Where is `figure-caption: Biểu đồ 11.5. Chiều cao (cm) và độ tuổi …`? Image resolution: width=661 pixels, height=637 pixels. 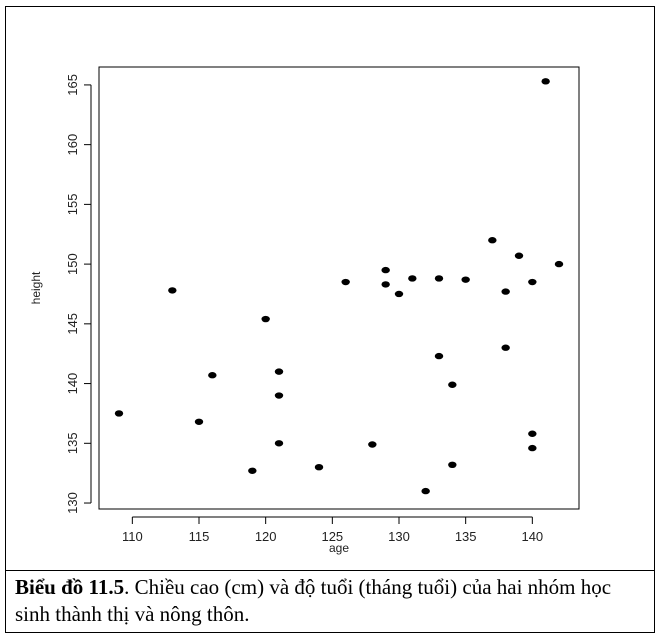
figure-caption: Biểu đồ 11.5. Chiều cao (cm) và độ tuổi … is located at coordinates (333, 601).